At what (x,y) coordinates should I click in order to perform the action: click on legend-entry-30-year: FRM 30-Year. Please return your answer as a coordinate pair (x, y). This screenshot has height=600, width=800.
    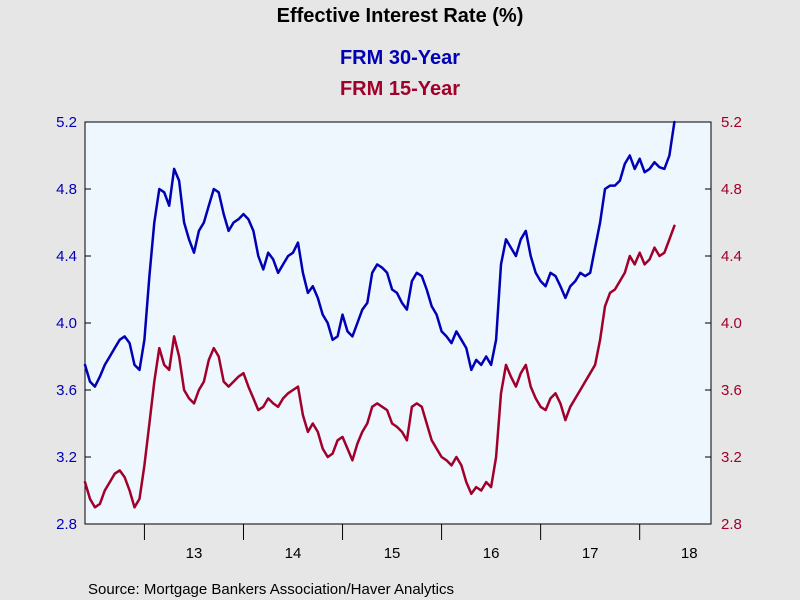
    Looking at the image, I should click on (400, 58).